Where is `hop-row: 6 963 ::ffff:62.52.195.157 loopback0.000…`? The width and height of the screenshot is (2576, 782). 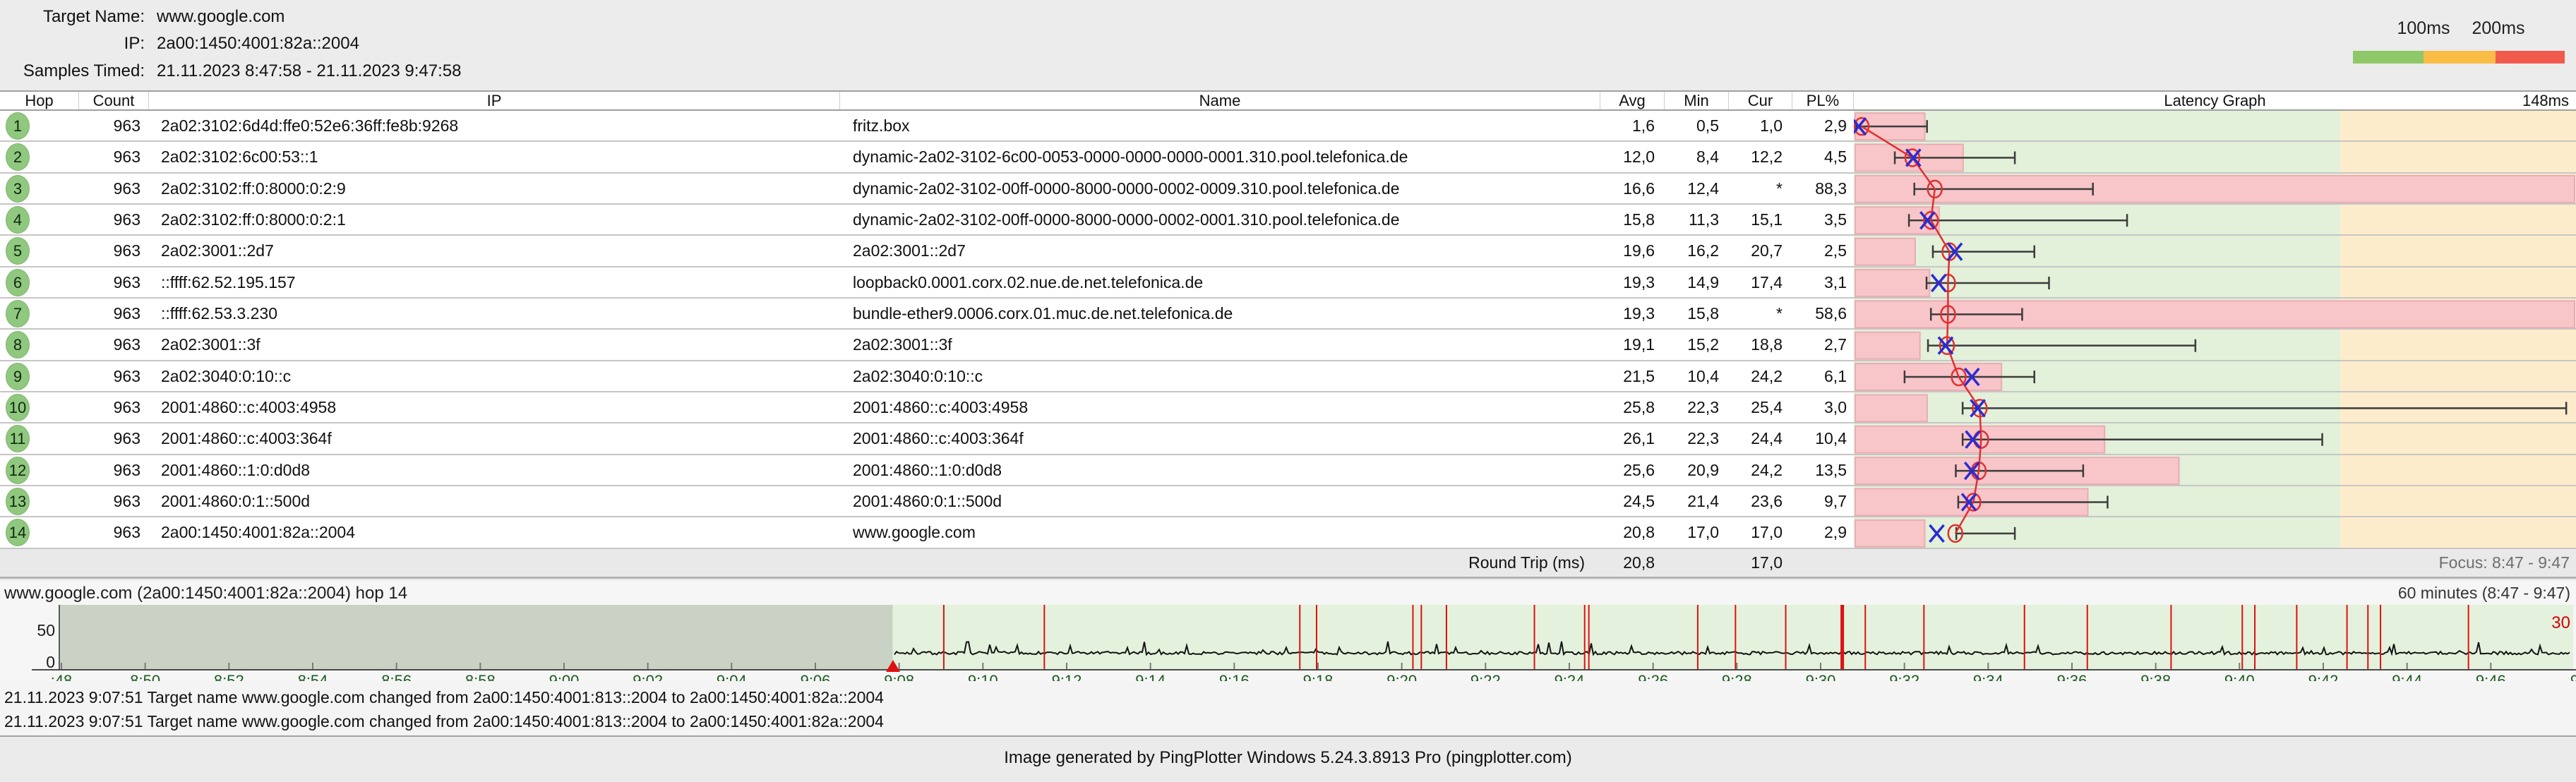 hop-row: 6 963 ::ffff:62.52.195.157 loopback0.000… is located at coordinates (1288, 283).